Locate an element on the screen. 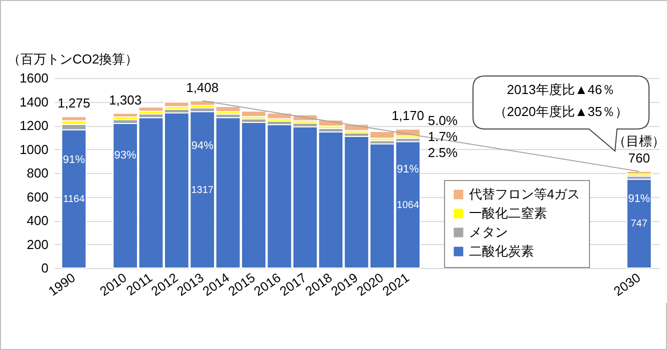 This screenshot has height=350, width=667. y-tick-label: 400 is located at coordinates (37, 220).